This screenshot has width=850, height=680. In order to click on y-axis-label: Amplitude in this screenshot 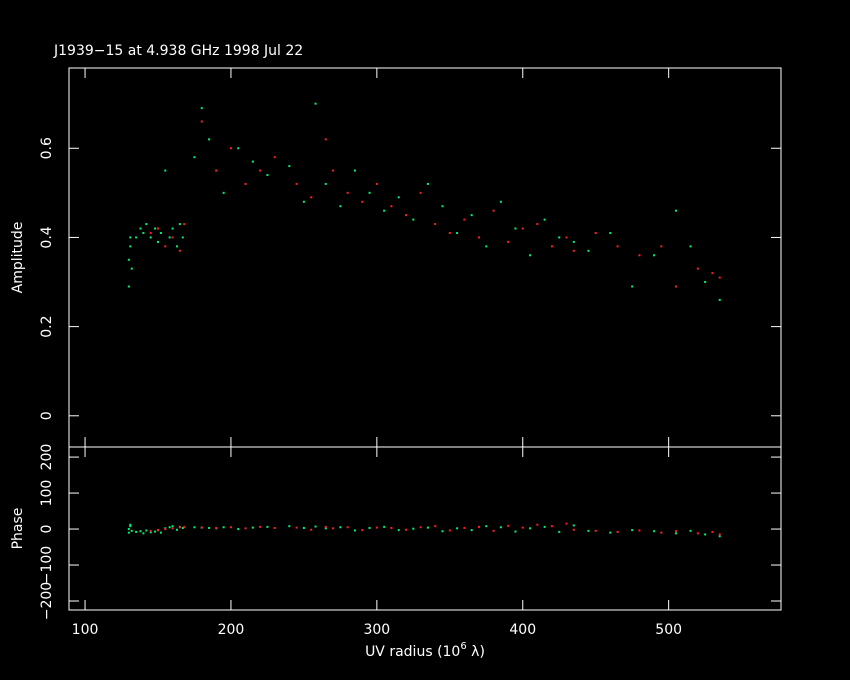, I will do `click(18, 258)`.